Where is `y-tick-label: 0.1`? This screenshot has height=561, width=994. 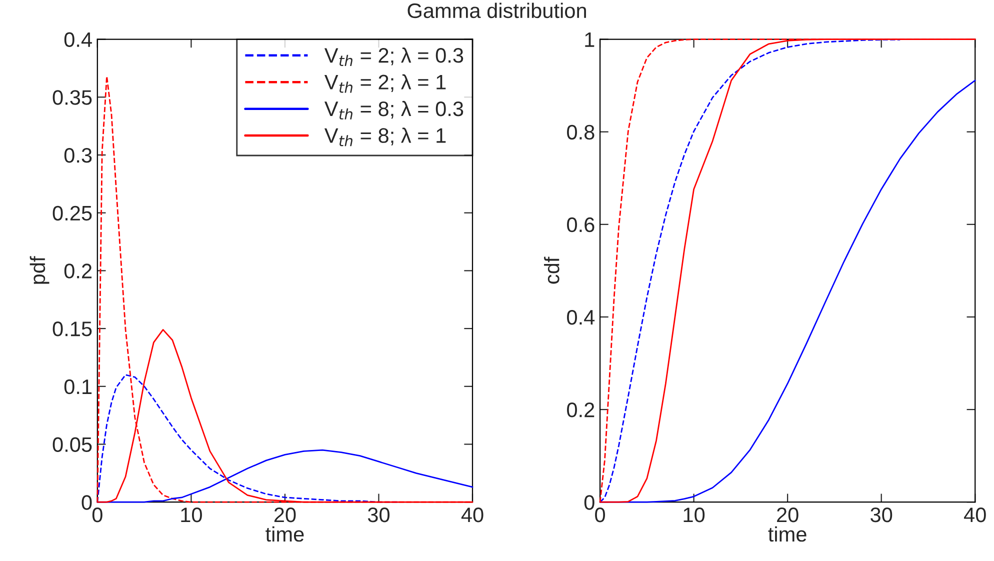
y-tick-label: 0.1 is located at coordinates (78, 386).